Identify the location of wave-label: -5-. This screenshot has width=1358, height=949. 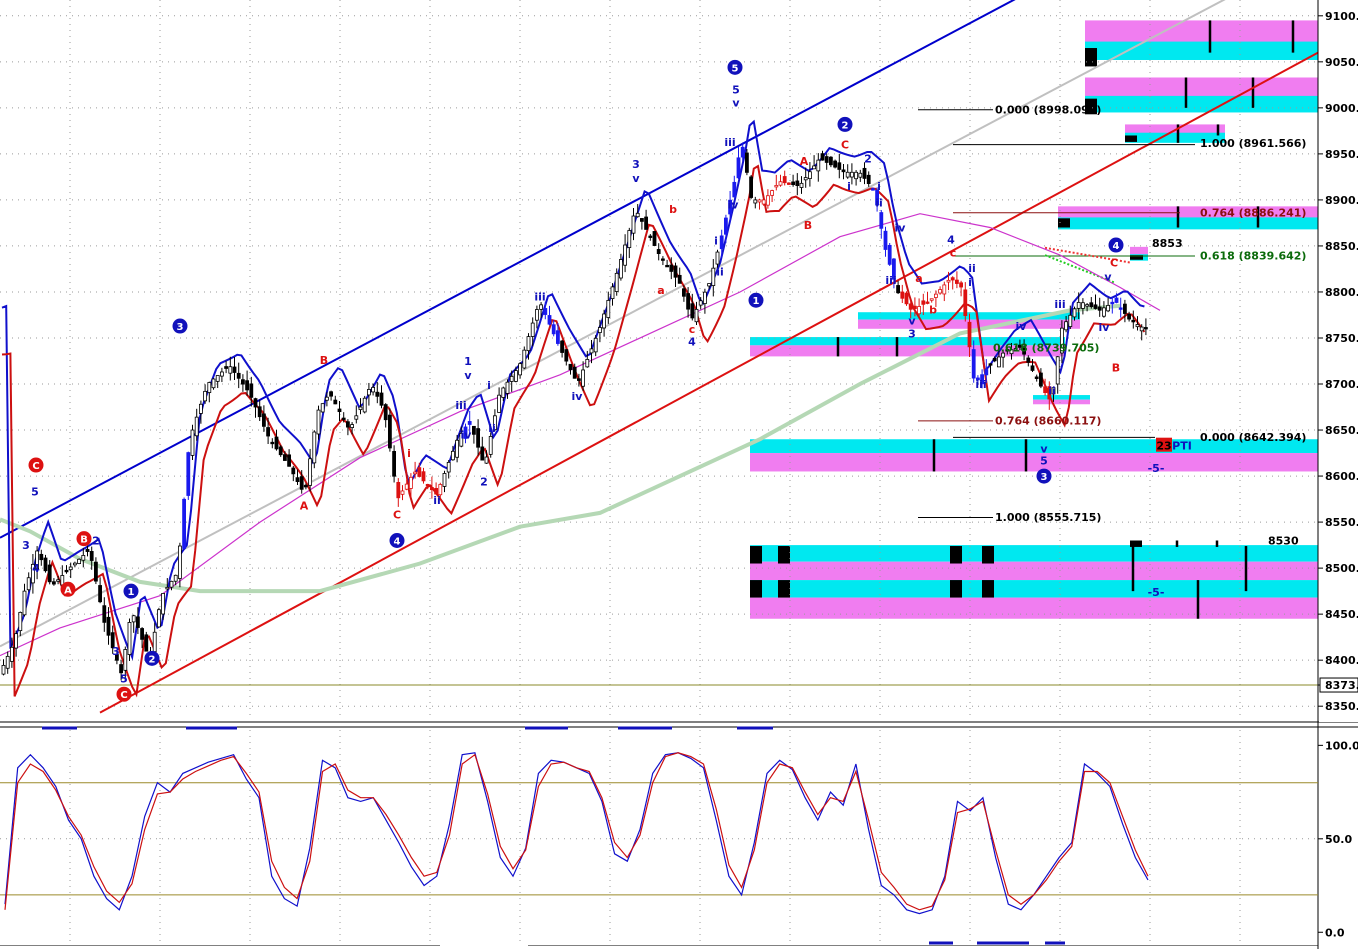
(1156, 468).